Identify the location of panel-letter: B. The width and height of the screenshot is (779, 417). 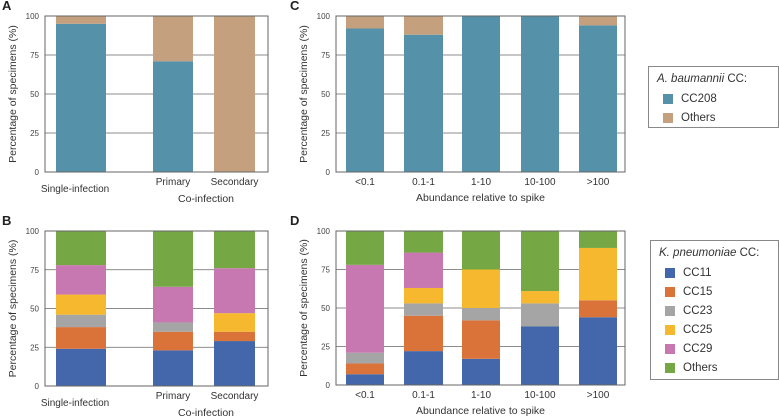
(6, 220).